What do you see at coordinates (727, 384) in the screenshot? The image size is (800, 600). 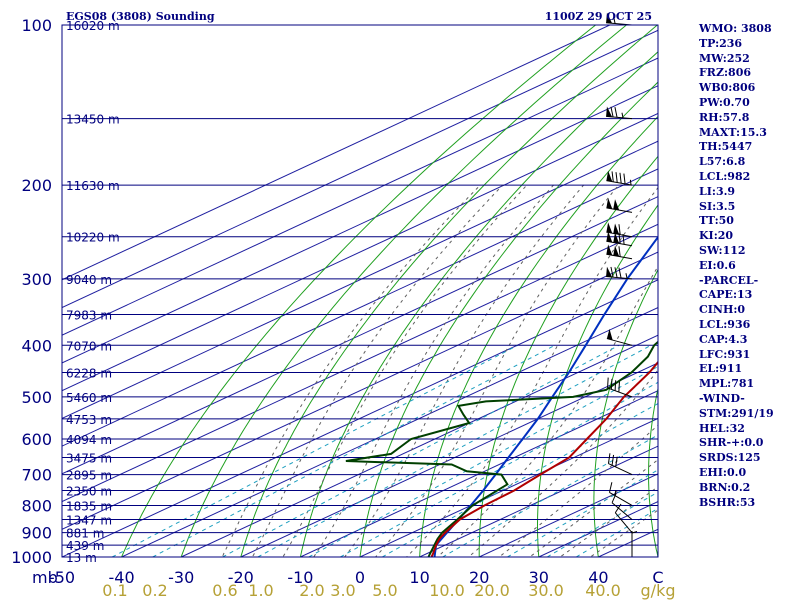 I see `index-item: MPL:781` at bounding box center [727, 384].